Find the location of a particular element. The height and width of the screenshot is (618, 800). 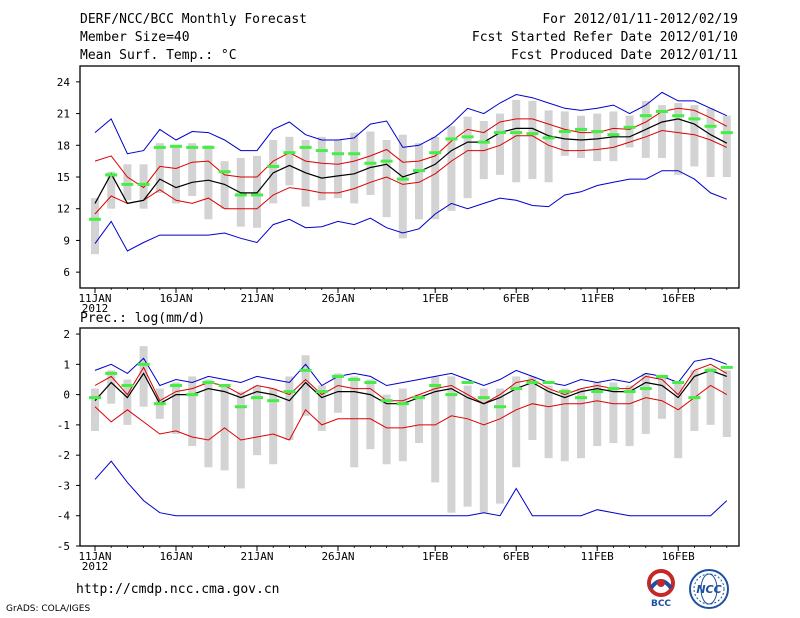

temperature-upper-line is located at coordinates (411, 148).